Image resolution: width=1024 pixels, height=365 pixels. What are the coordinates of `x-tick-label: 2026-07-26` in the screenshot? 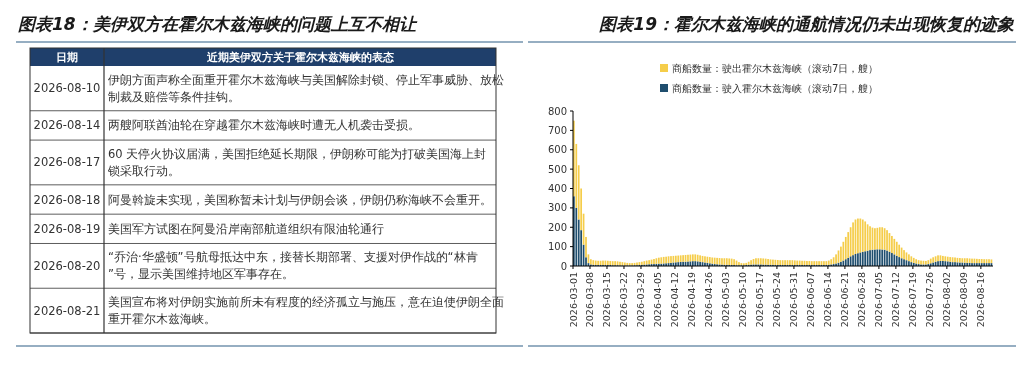 It's located at (930, 300).